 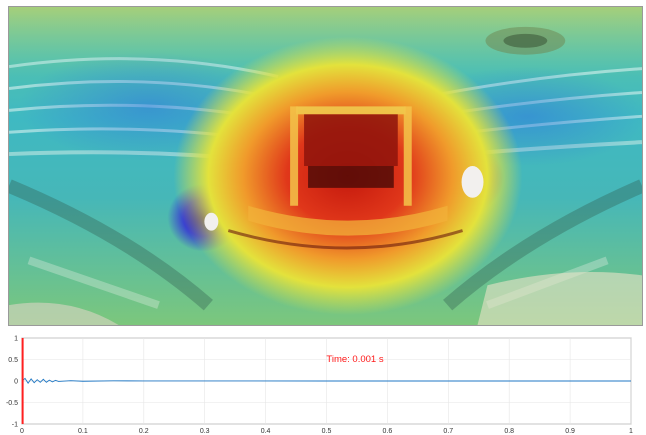 I want to click on marker-right, so click(x=472, y=182).